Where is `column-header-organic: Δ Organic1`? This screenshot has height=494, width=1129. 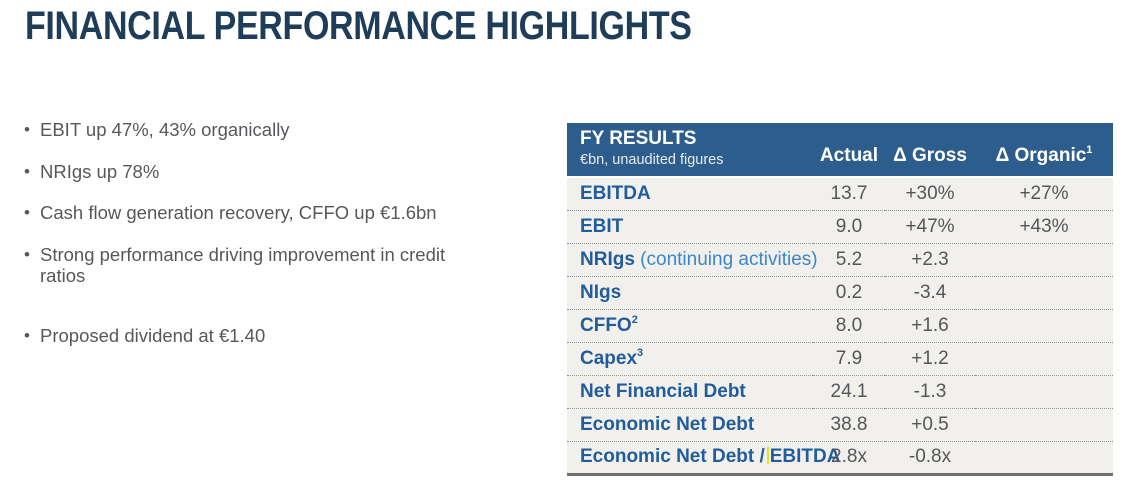
column-header-organic: Δ Organic1 is located at coordinates (1044, 150).